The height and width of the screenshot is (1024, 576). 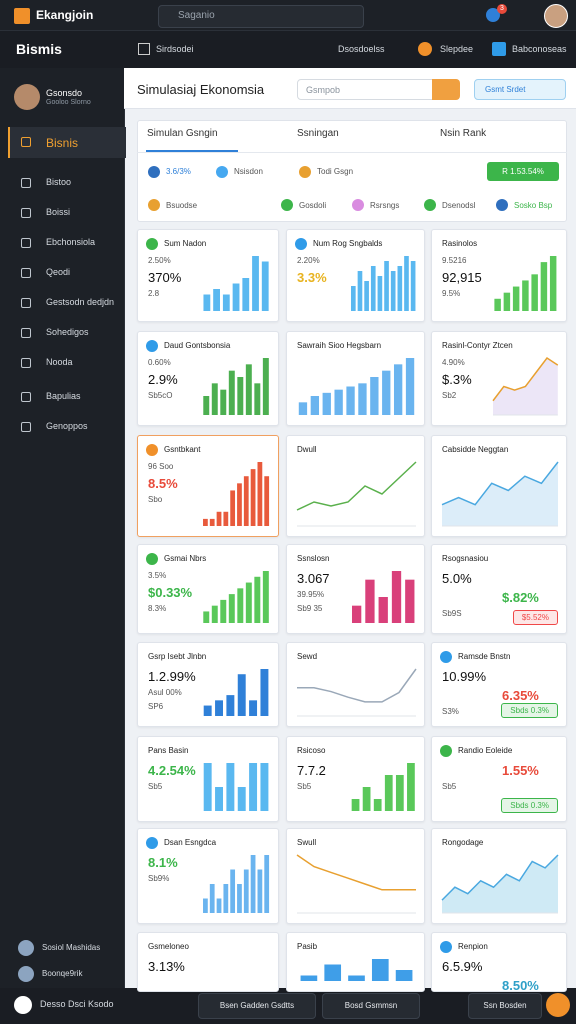 I want to click on tab: Ssningan, so click(x=318, y=133).